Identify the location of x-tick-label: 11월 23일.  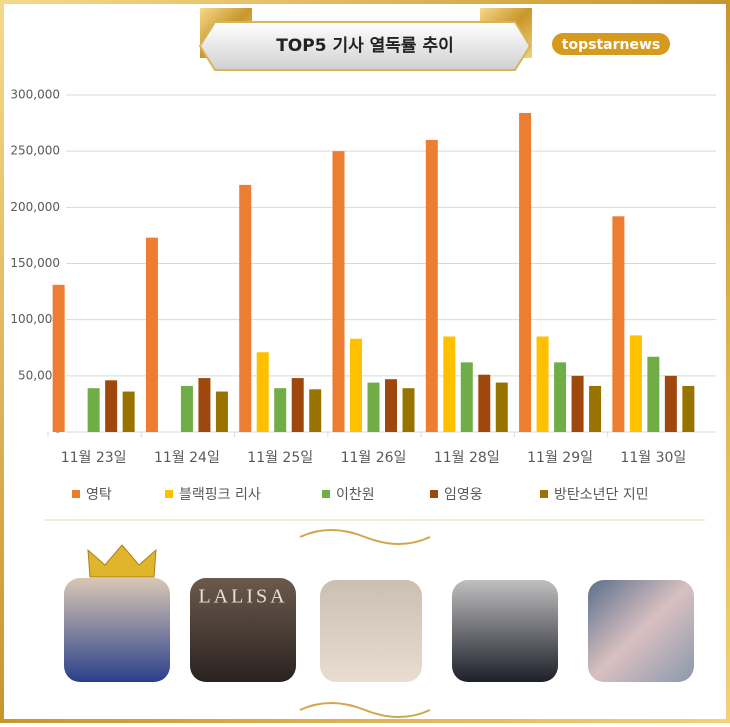
(94, 458).